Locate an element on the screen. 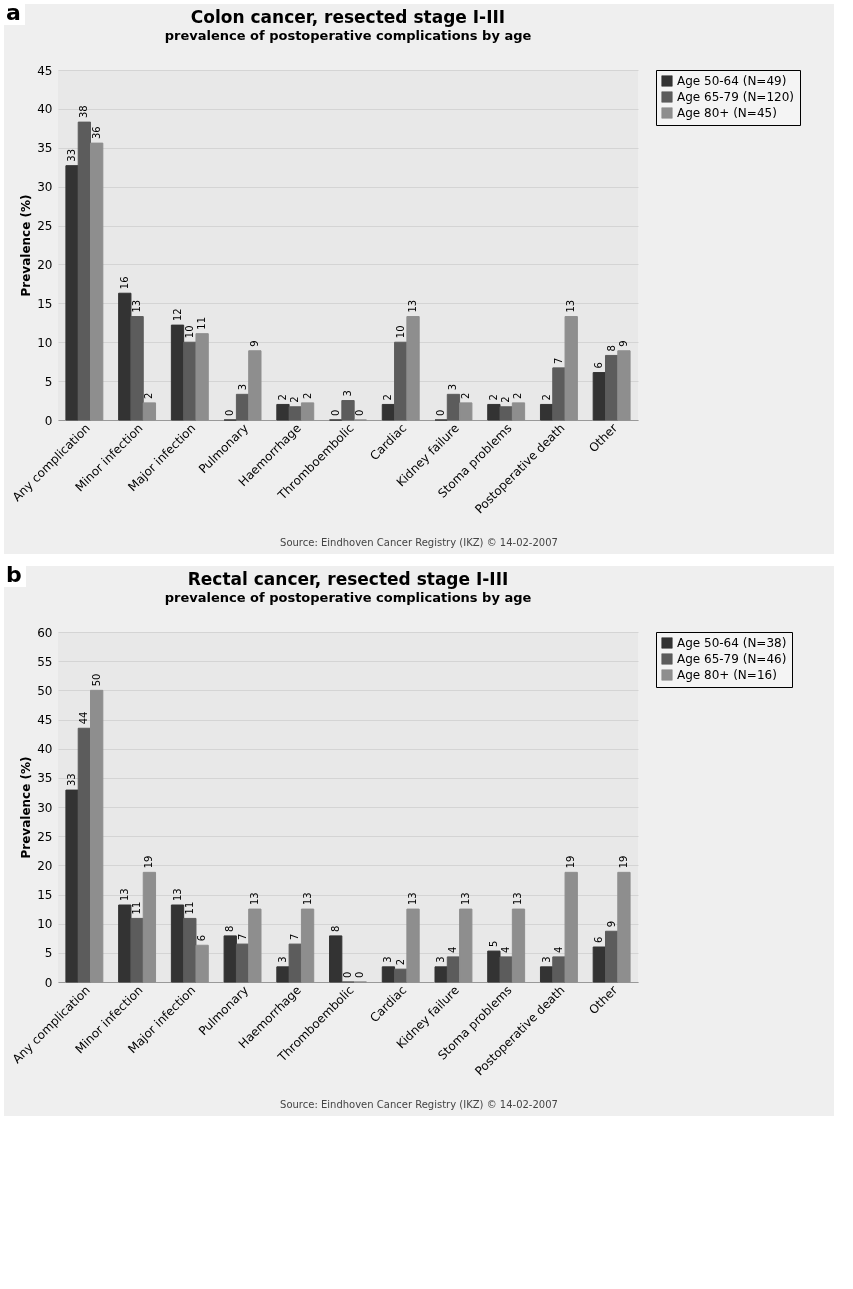 The height and width of the screenshot is (1289, 853). data-label: 4 is located at coordinates (558, 949).